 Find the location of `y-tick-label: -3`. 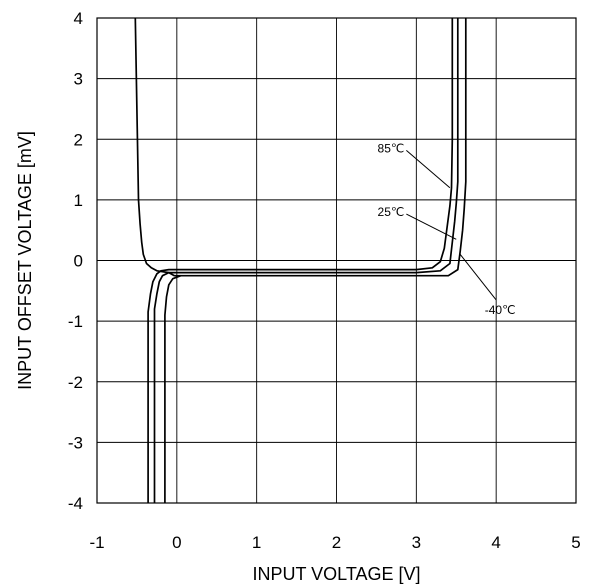

y-tick-label: -3 is located at coordinates (75, 442).